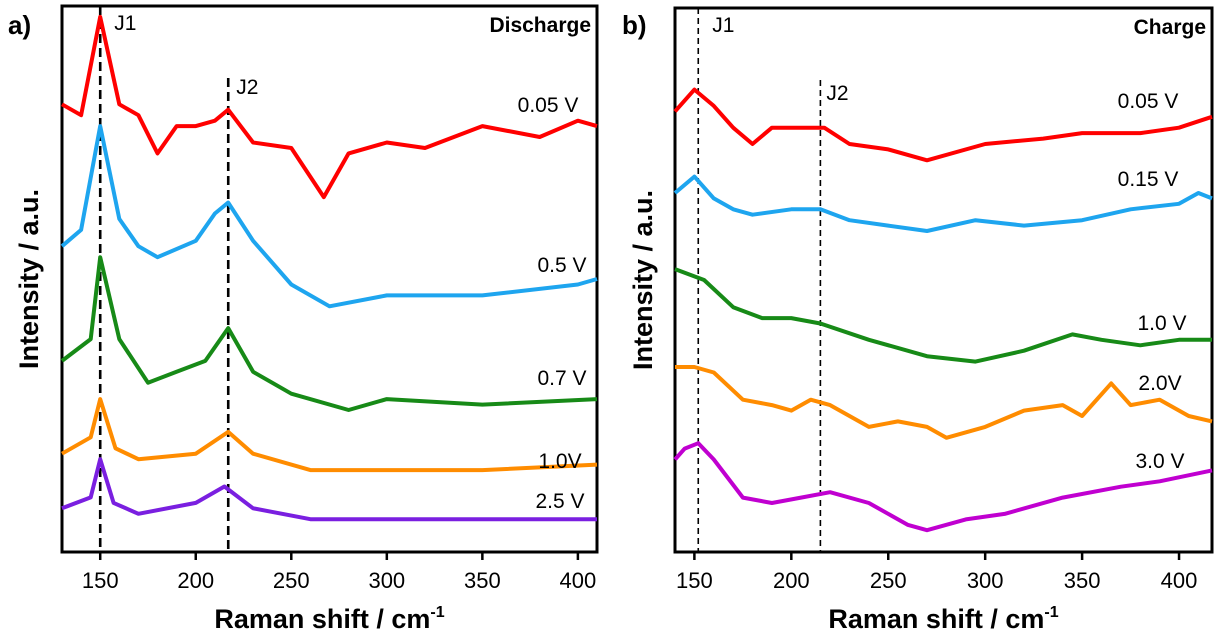 The width and height of the screenshot is (1225, 640). I want to click on series-label: 0.7 V, so click(561, 378).